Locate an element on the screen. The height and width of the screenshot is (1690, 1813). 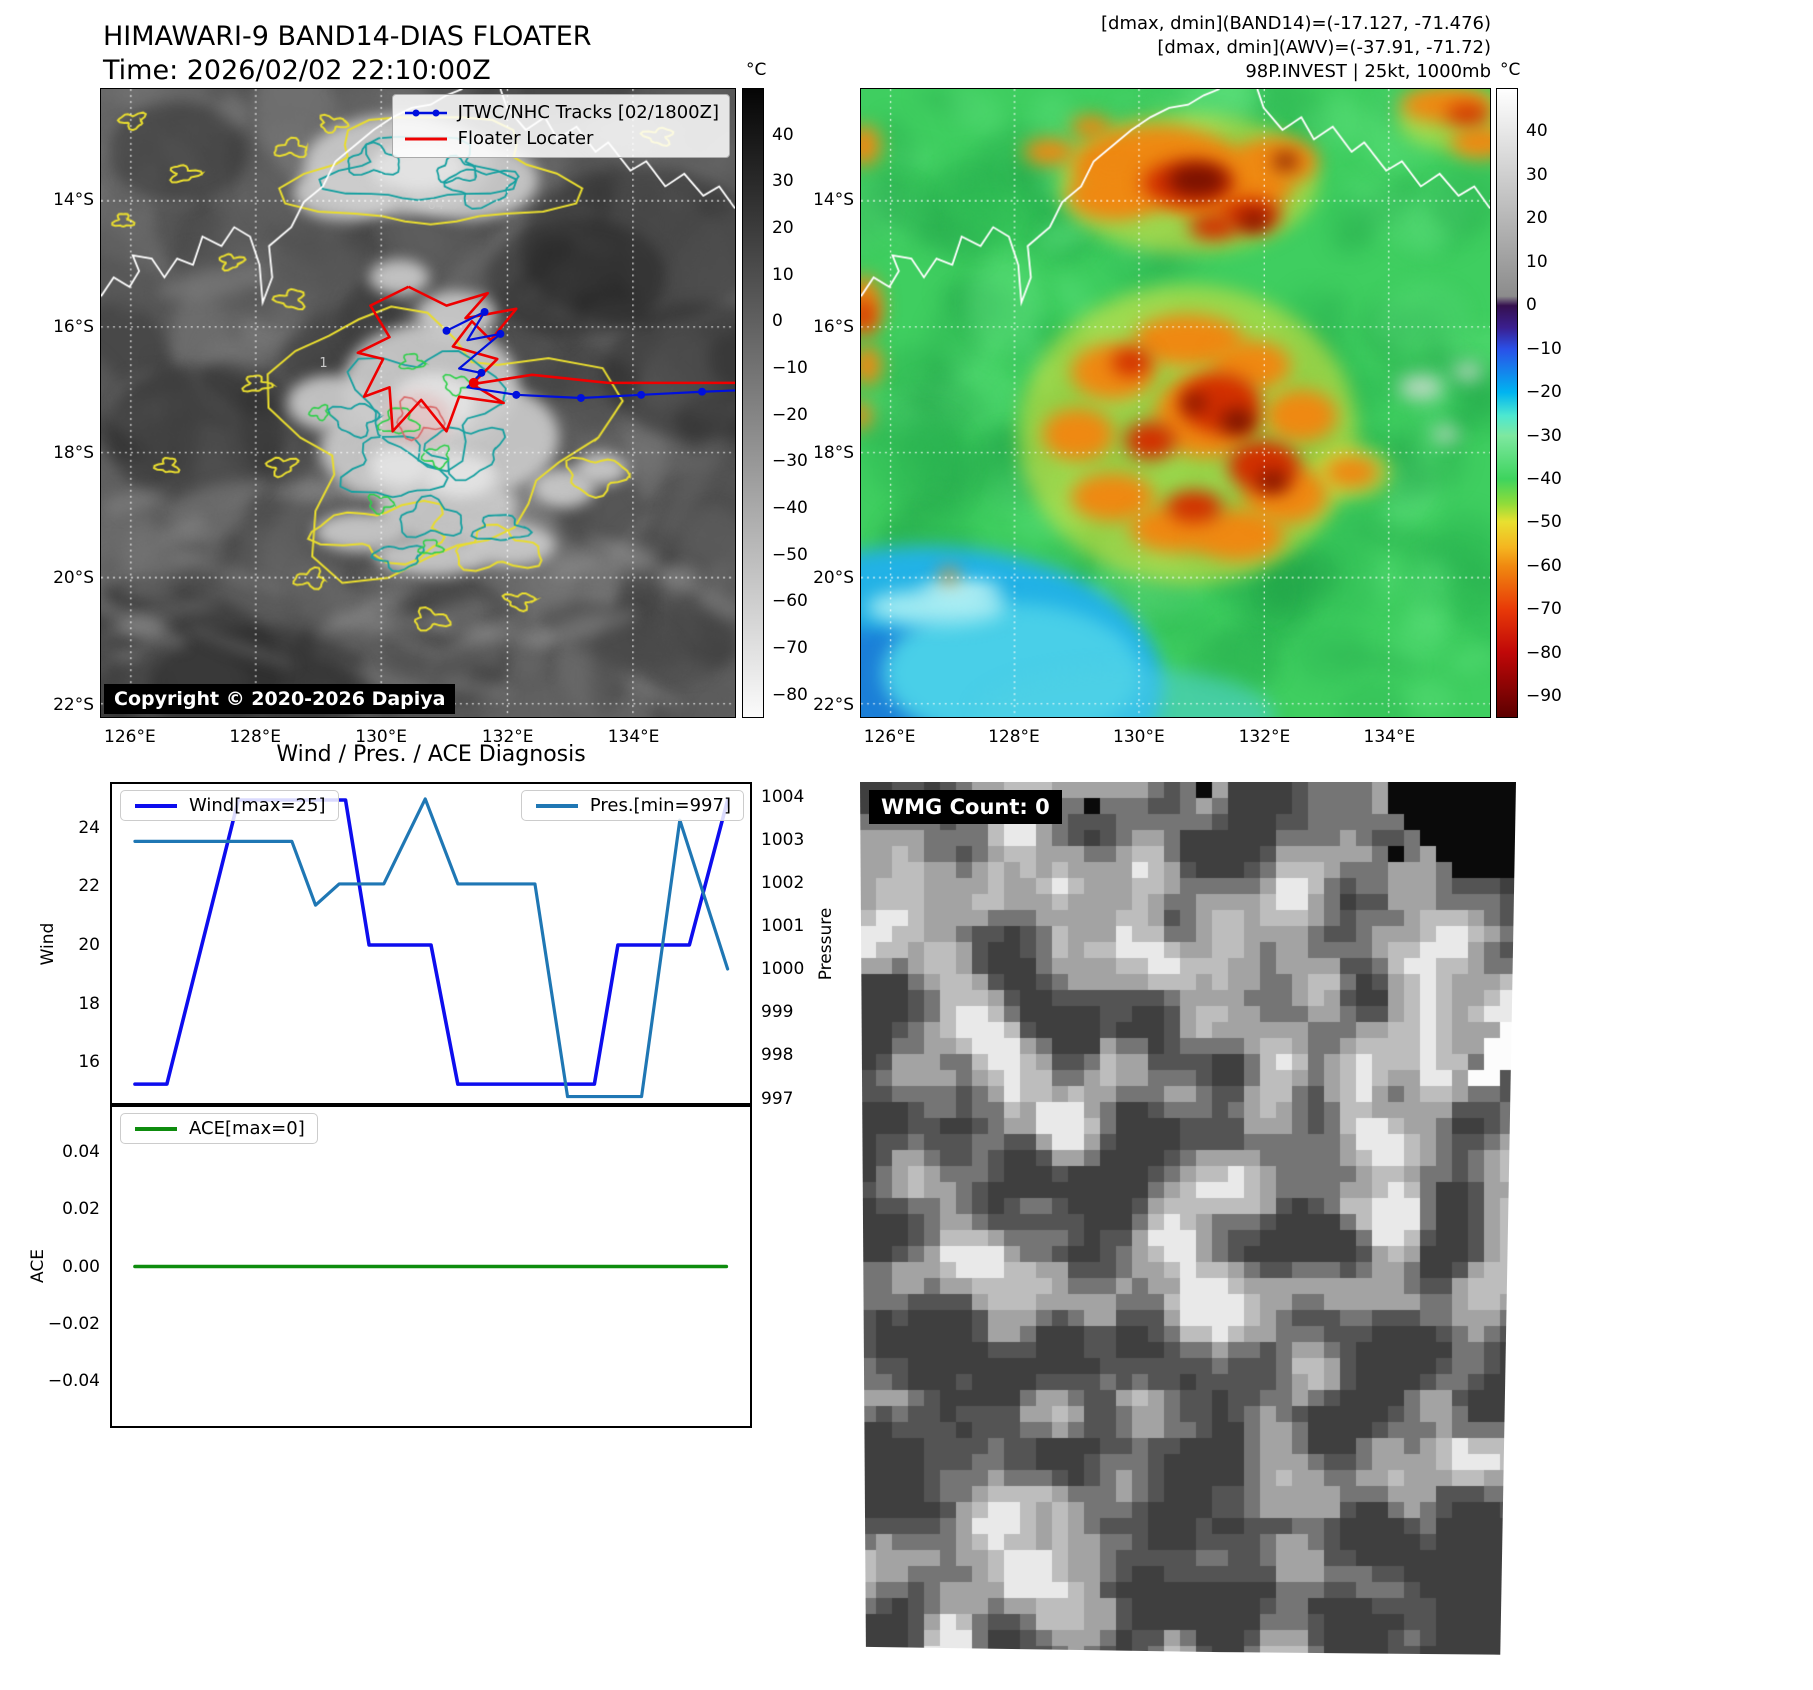
enhanced-ir-colorbar-unit: °C is located at coordinates (1510, 70).